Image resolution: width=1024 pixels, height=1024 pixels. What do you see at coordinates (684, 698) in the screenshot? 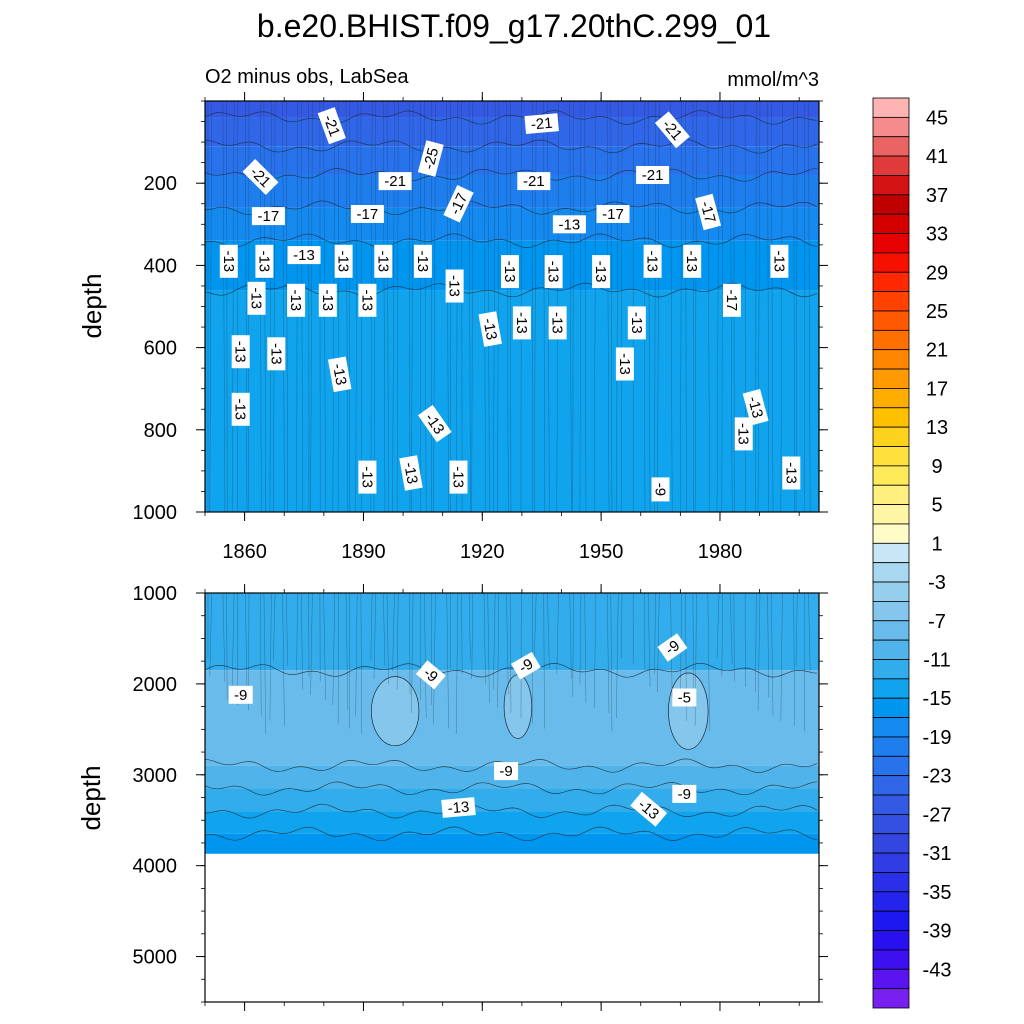
I see `contour-label-text: -5` at bounding box center [684, 698].